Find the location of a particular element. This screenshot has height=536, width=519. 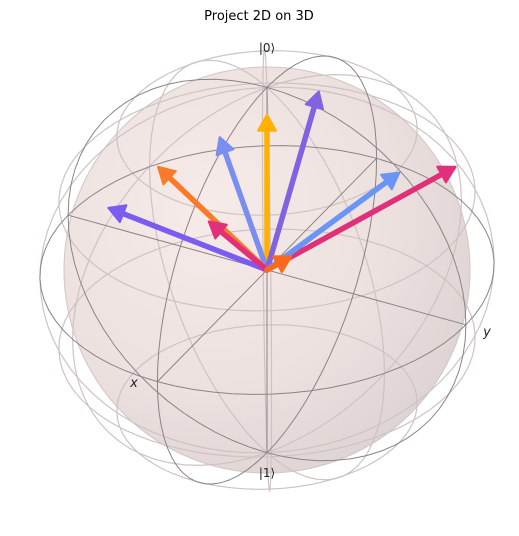

label-ket-one: |1⟩ is located at coordinates (267, 473).